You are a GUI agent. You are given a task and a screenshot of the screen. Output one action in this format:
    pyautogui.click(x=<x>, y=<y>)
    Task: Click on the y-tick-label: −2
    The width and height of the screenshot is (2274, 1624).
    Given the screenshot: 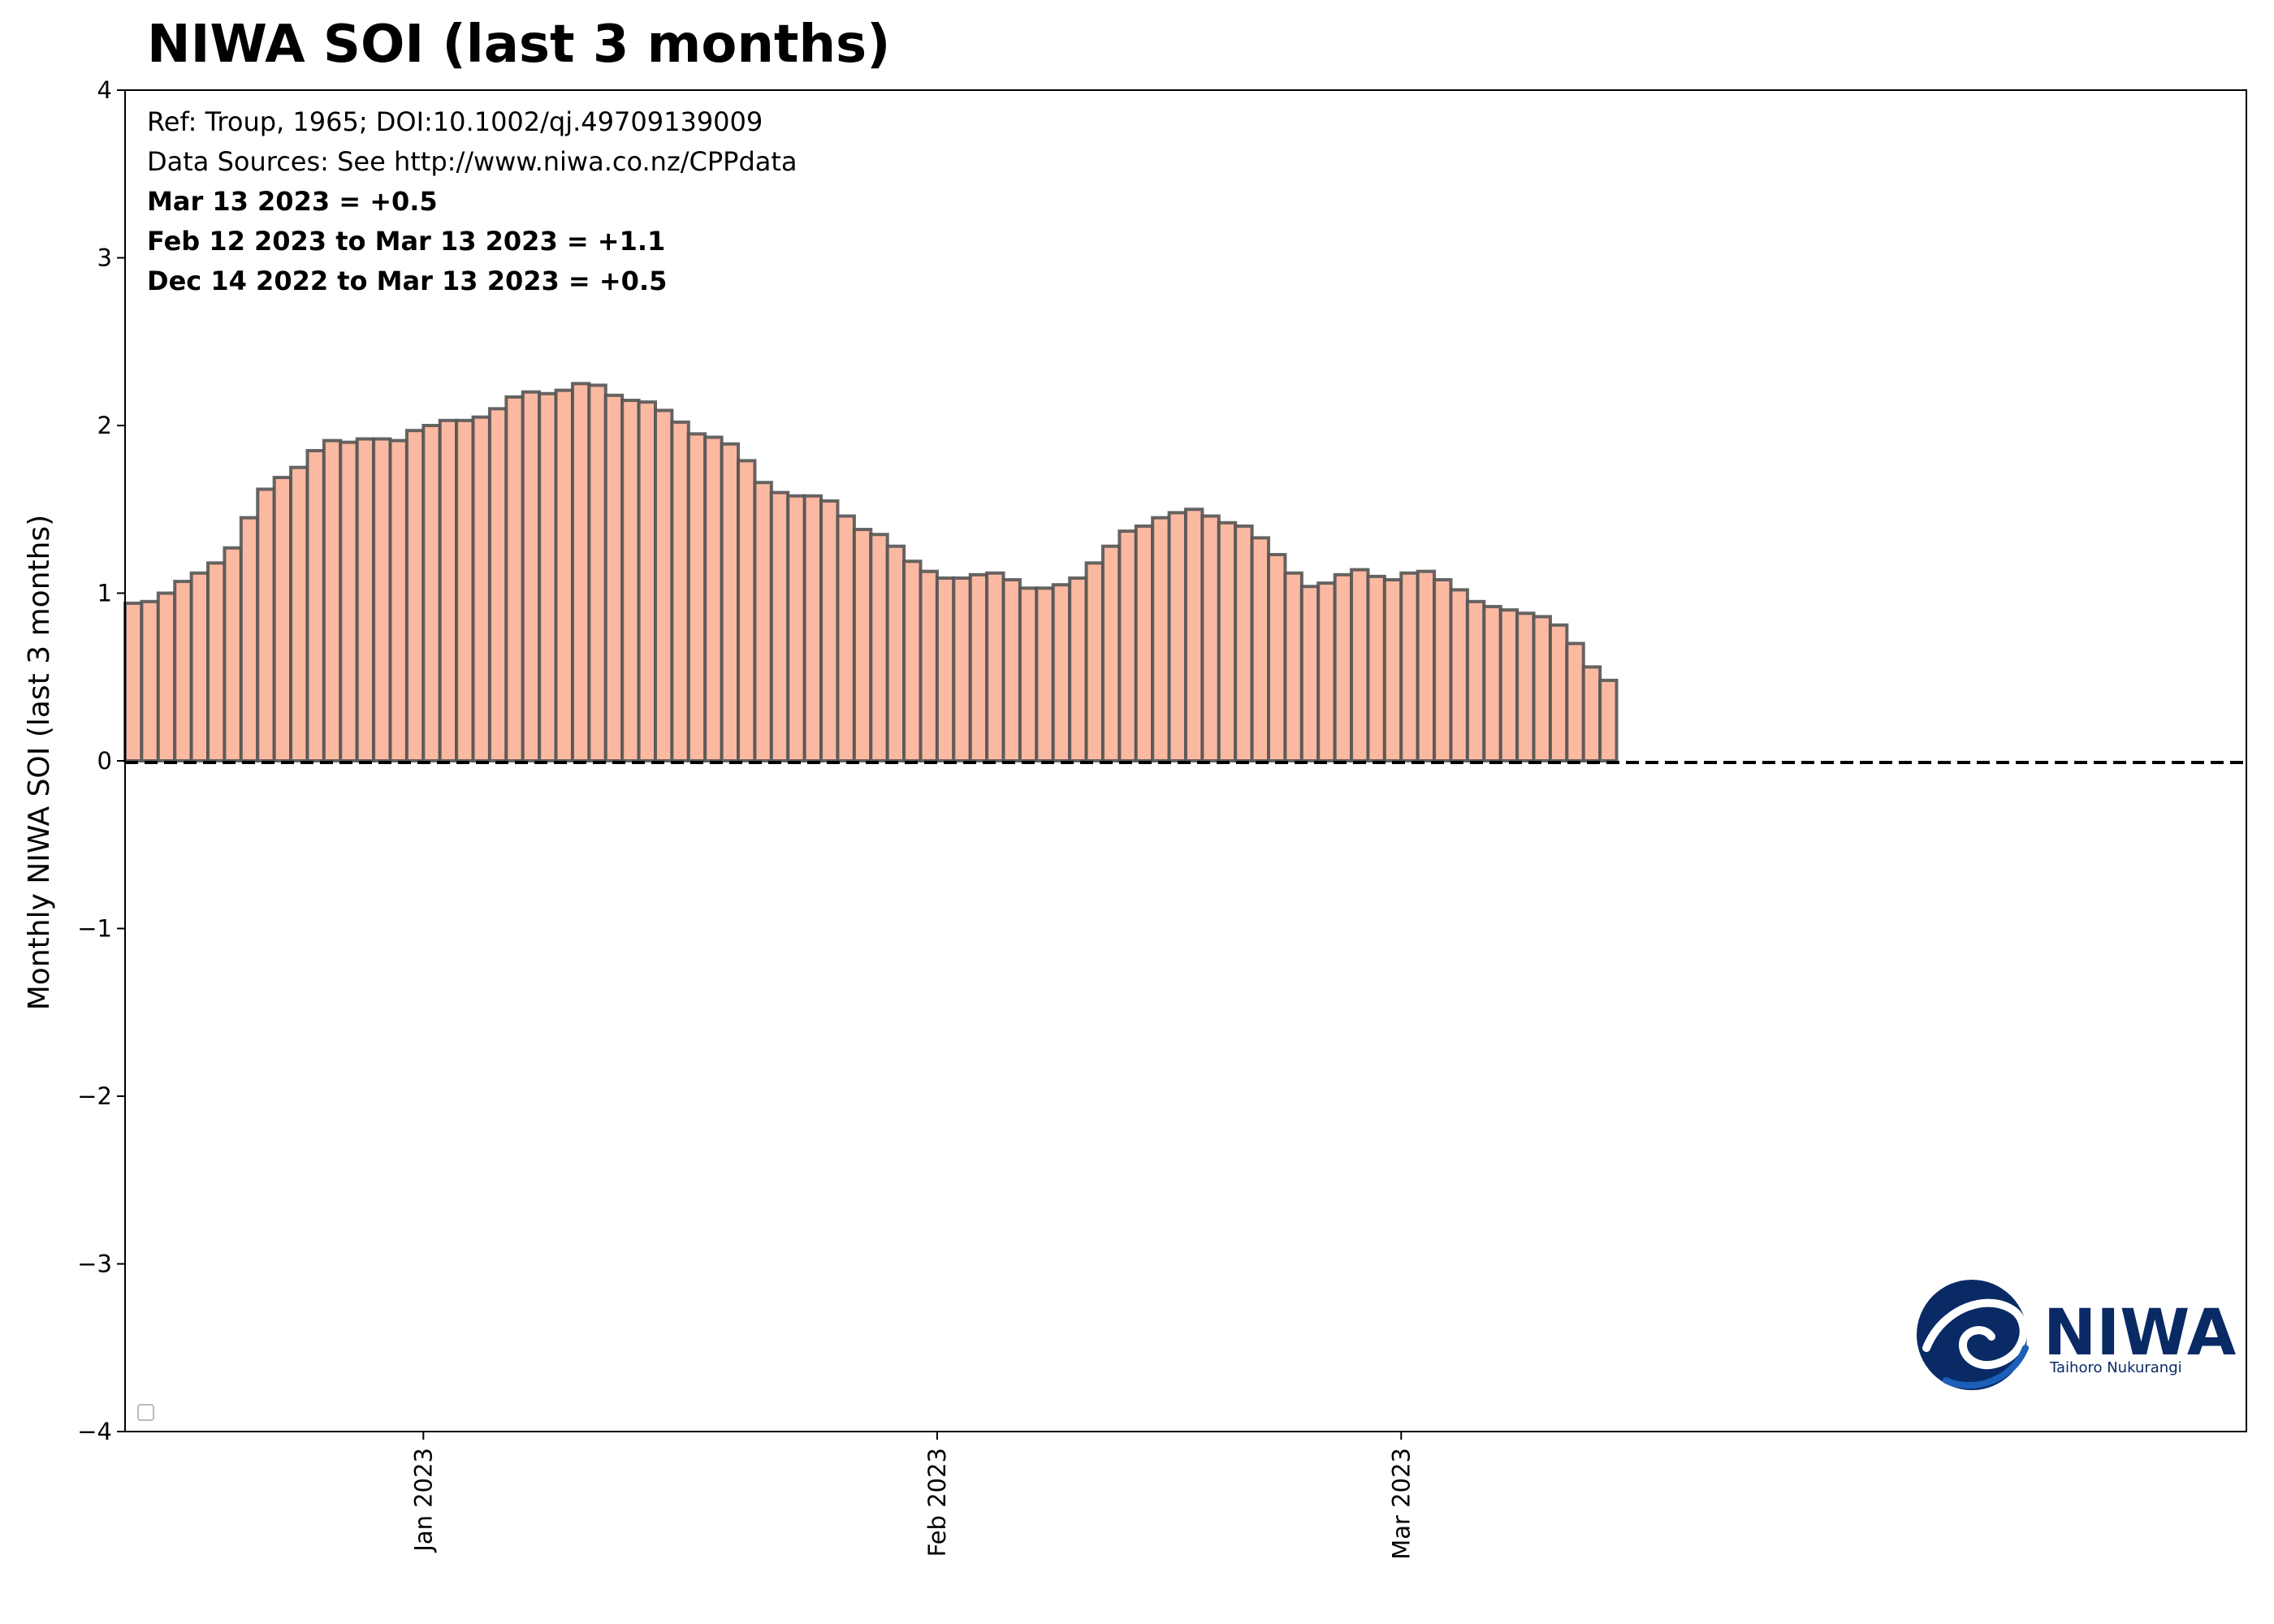 What is the action you would take?
    pyautogui.click(x=95, y=1096)
    